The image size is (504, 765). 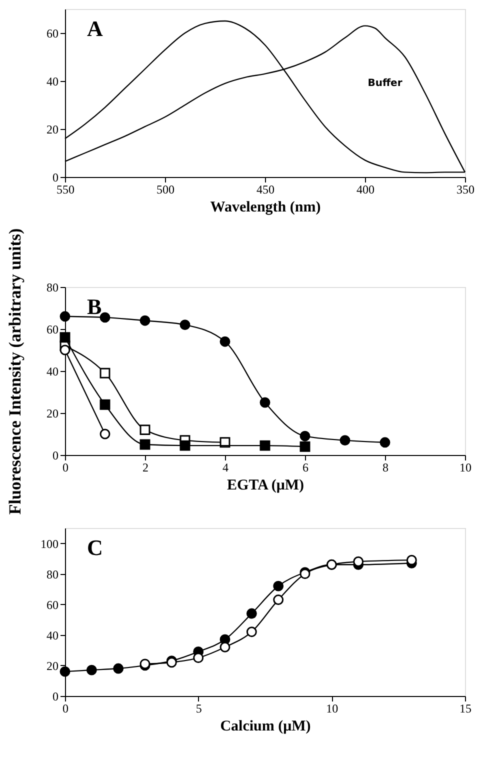 I want to click on x-tick-label: 450, so click(x=265, y=189).